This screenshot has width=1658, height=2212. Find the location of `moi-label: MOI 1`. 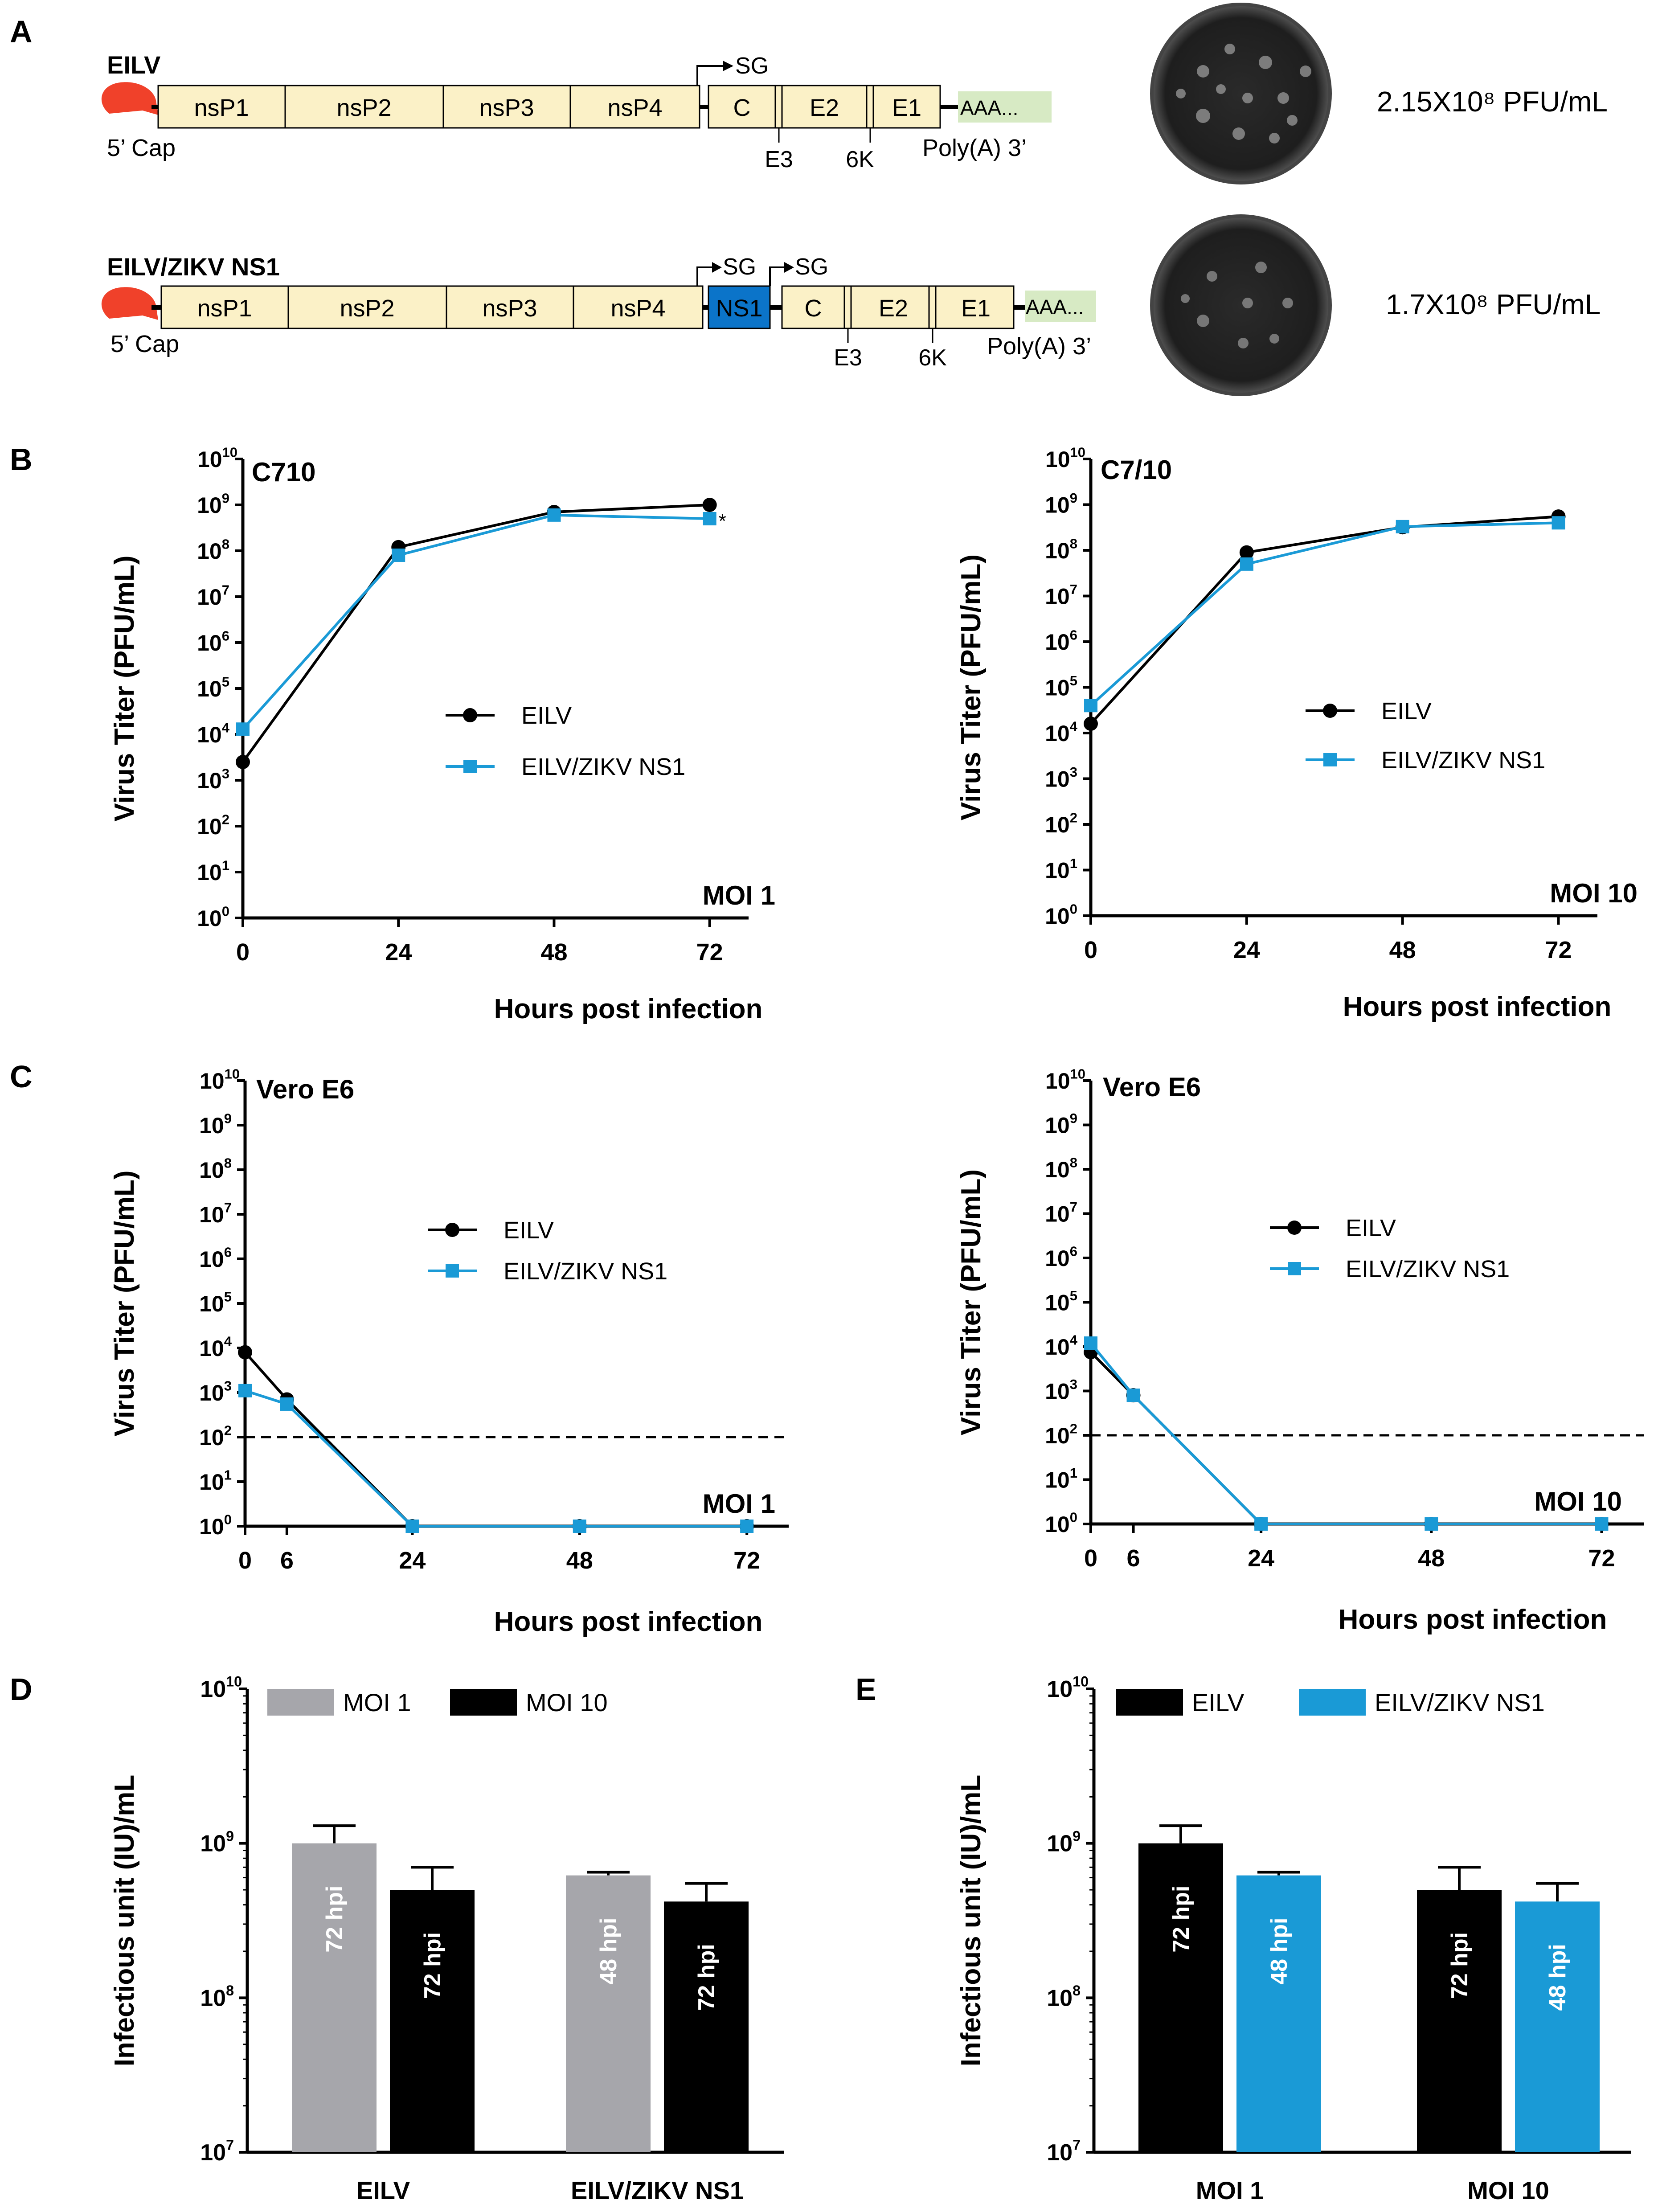

moi-label: MOI 1 is located at coordinates (739, 895).